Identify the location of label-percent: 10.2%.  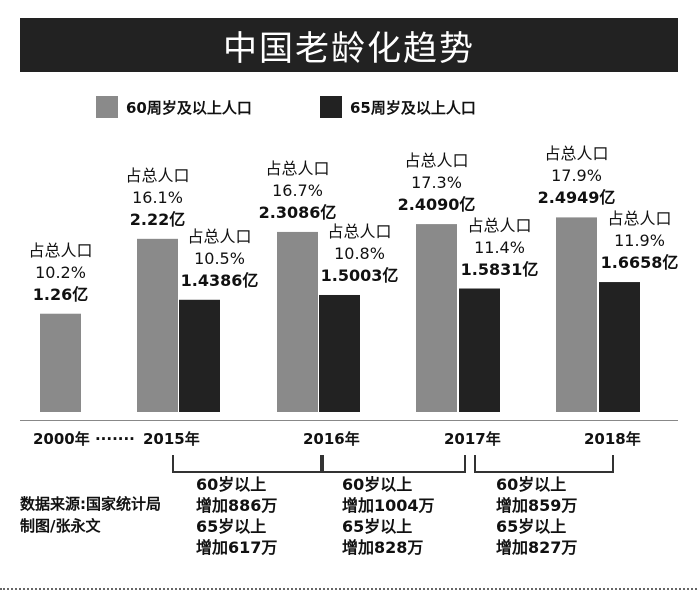
(60, 272).